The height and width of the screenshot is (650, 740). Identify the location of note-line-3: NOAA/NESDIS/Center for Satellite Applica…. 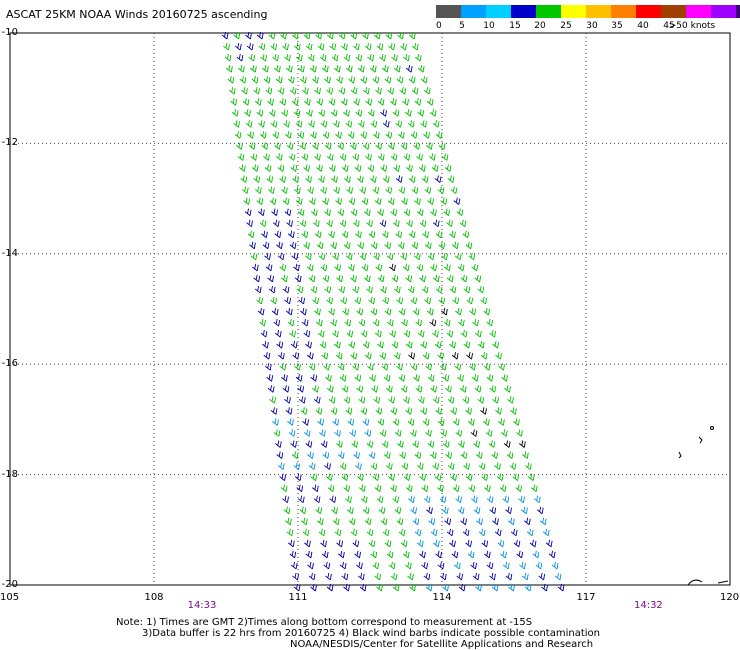
(442, 644).